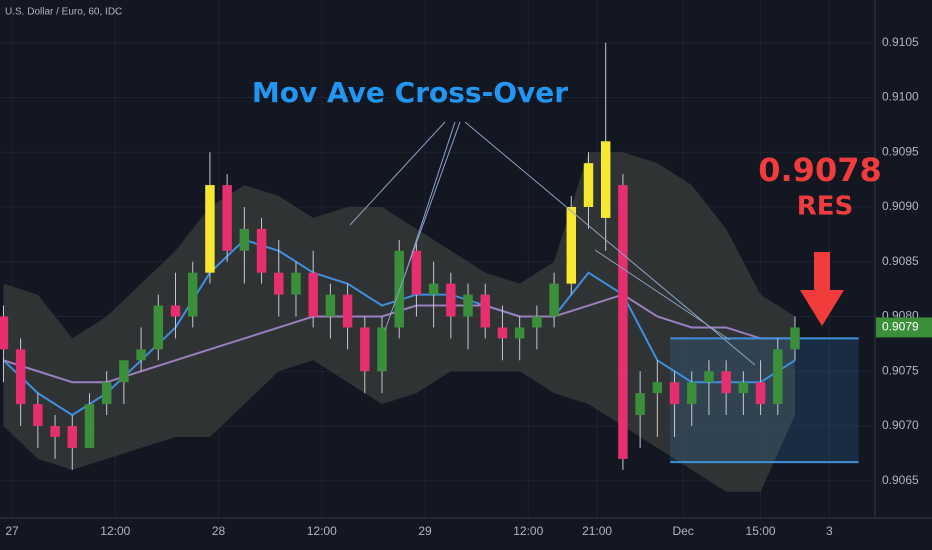 This screenshot has height=550, width=932. I want to click on x-tick-label: 29, so click(425, 531).